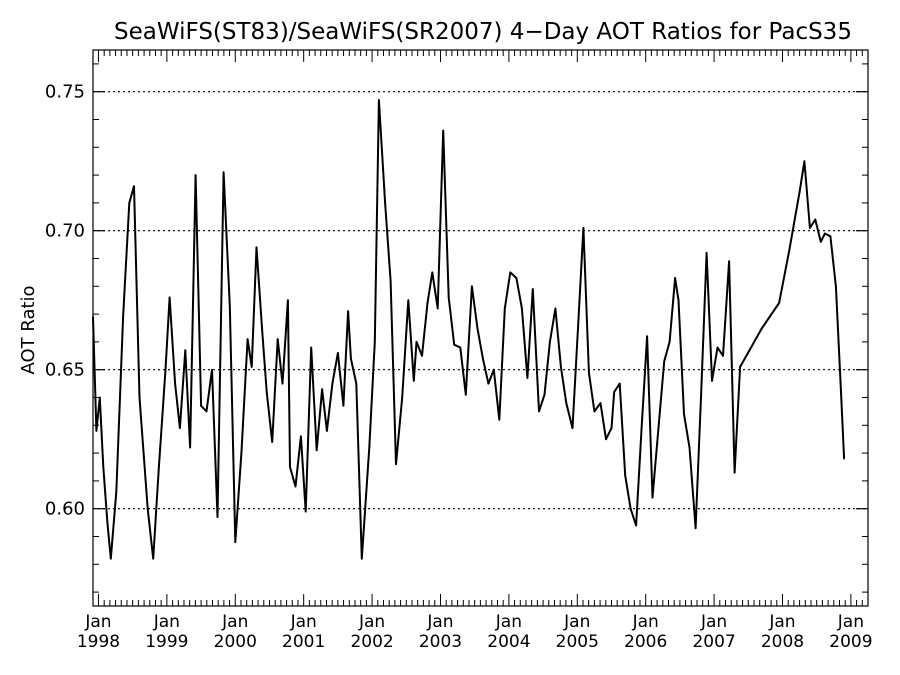 The height and width of the screenshot is (675, 900). I want to click on x-tick-label-year: 2009, so click(850, 642).